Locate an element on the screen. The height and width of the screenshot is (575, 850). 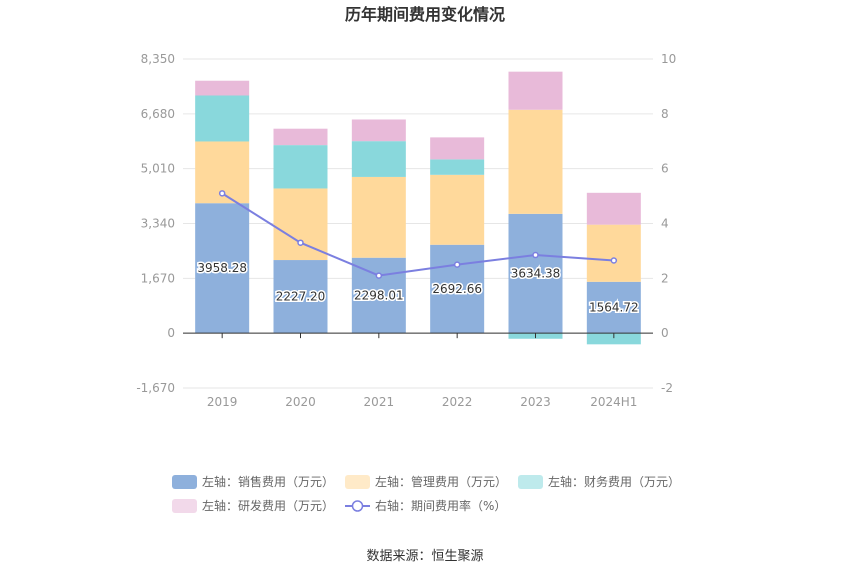
x-tick-label: 2023 is located at coordinates (535, 402).